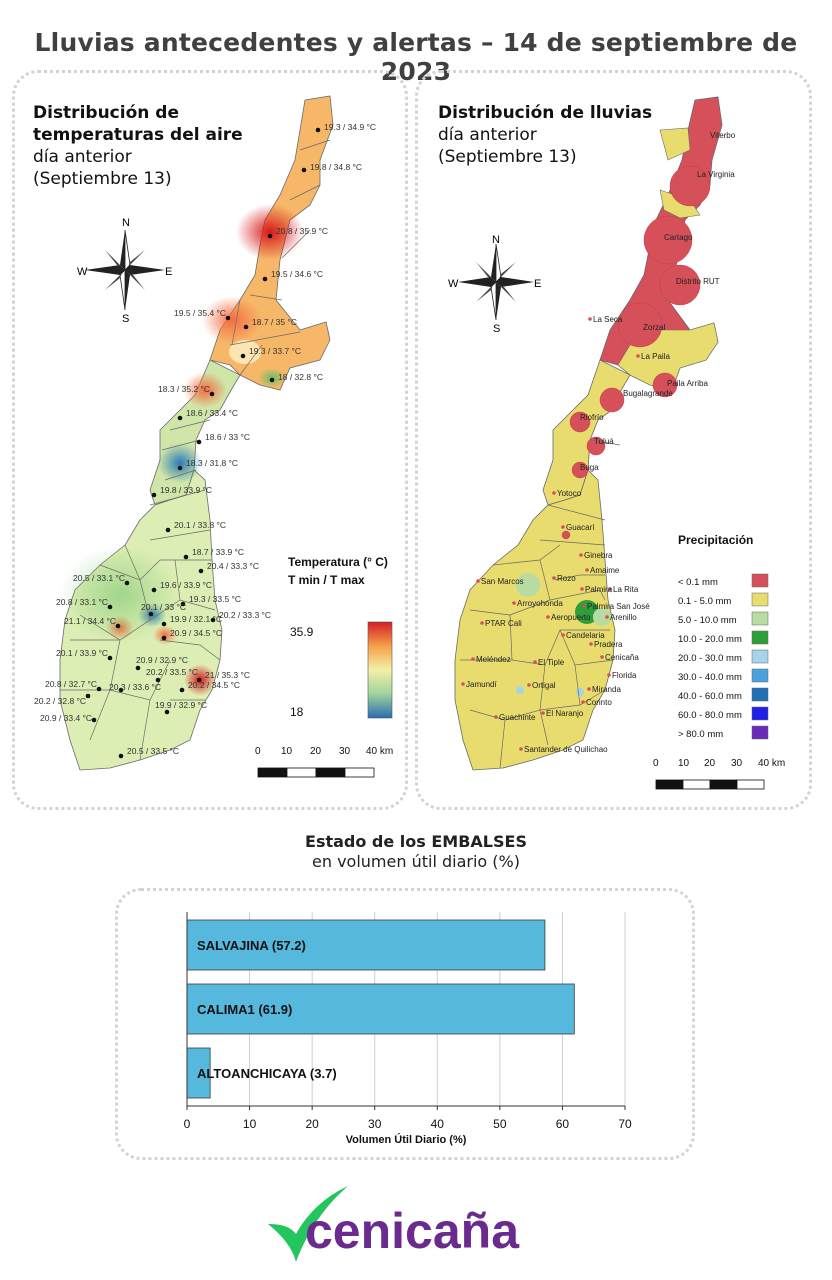 This screenshot has width=832, height=1280. I want to click on station-label: 20.2 / 32.8 °C, so click(60, 701).